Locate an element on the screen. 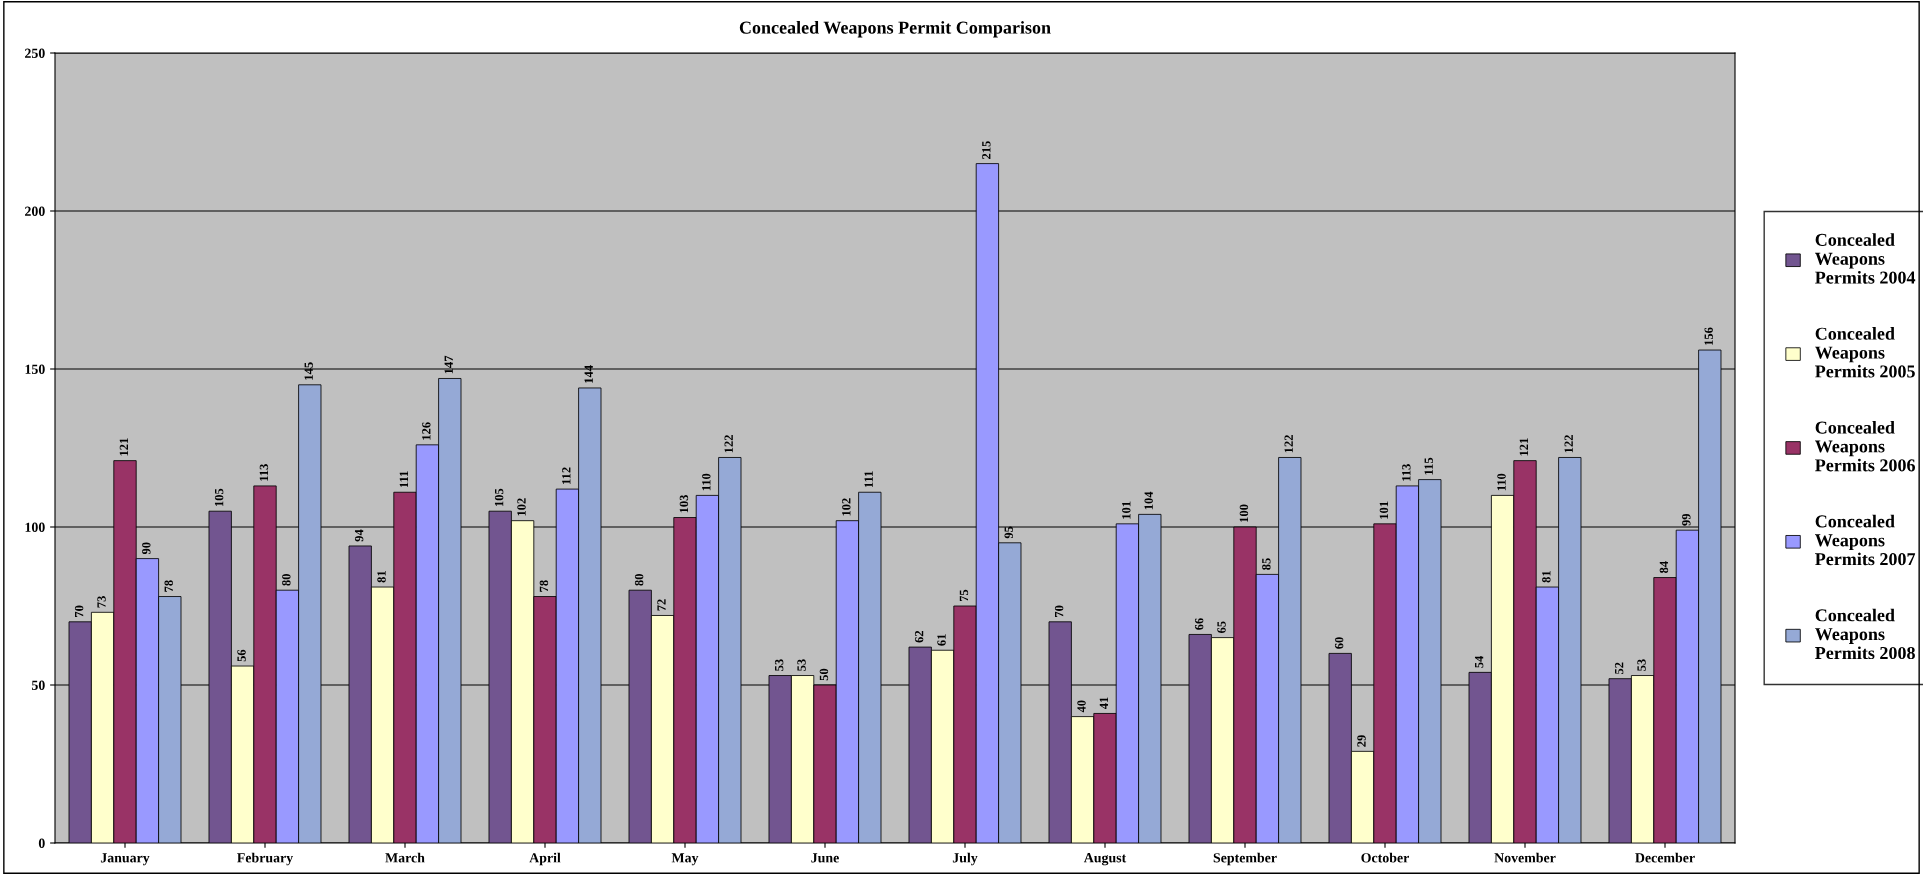 This screenshot has height=875, width=1923. data-label: 65 is located at coordinates (1221, 627).